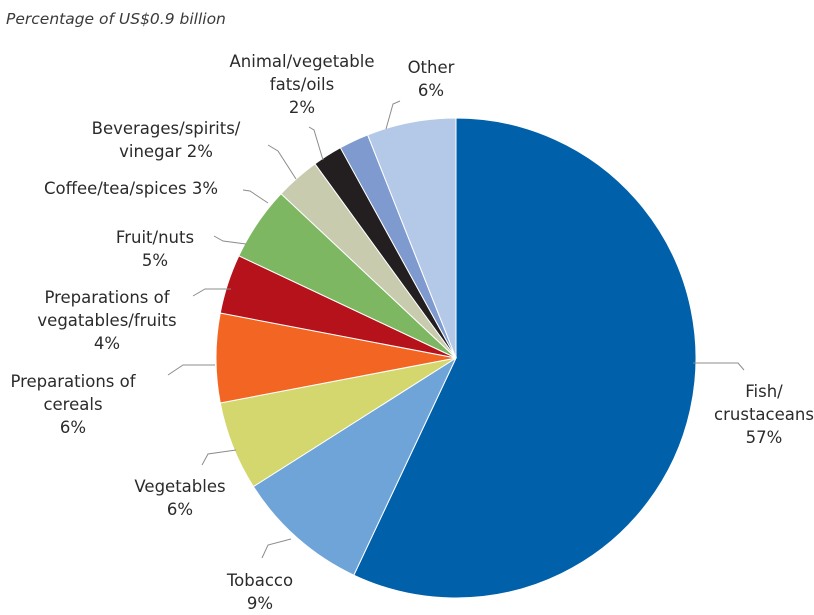 This screenshot has width=814, height=615. I want to click on slice-label: Coffee/tea/spices 3%, so click(131, 188).